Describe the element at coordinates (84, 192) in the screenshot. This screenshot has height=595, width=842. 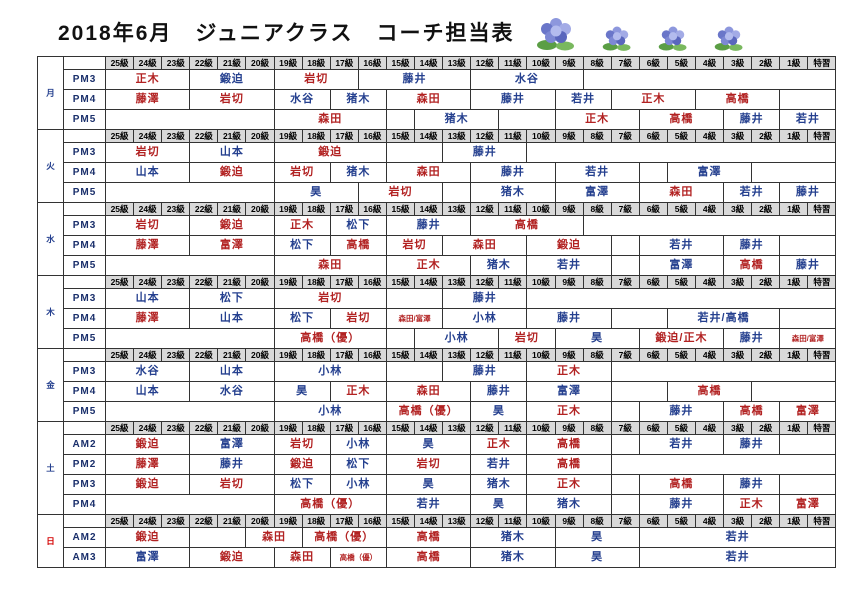
I see `time-label: PM5` at that location.